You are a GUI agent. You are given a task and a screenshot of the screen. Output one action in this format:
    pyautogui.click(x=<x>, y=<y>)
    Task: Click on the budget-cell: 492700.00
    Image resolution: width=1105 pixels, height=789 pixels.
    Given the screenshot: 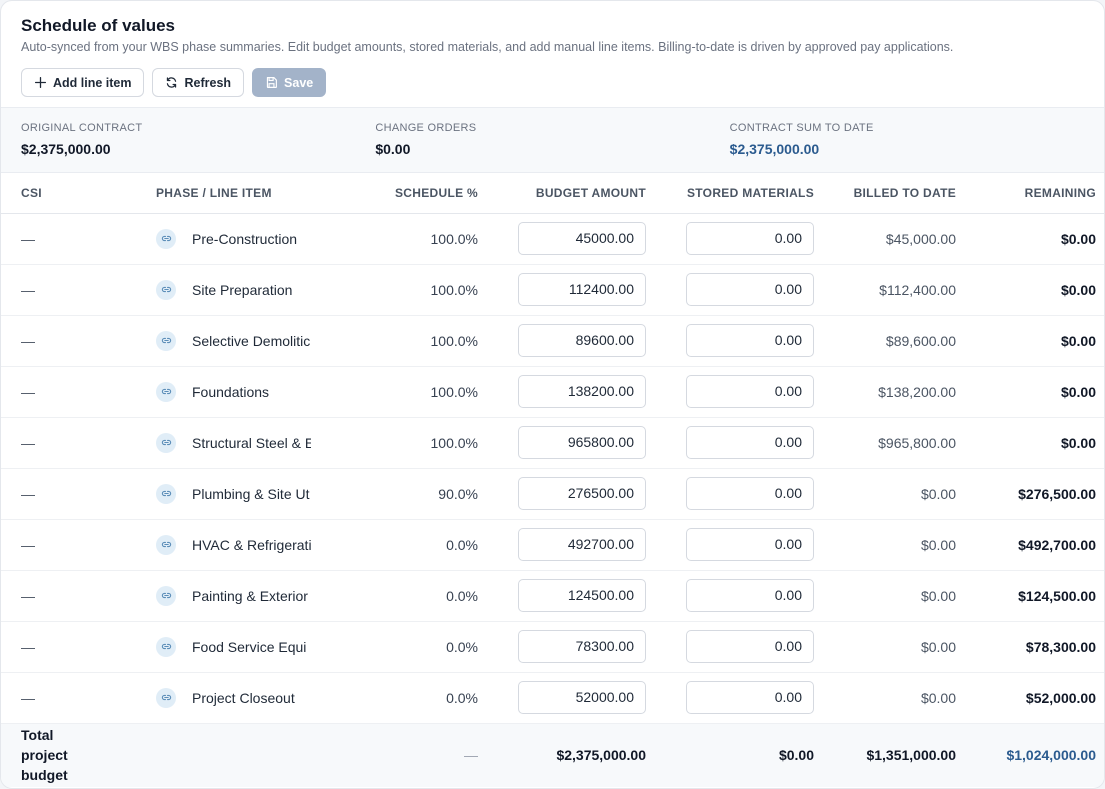 What is the action you would take?
    pyautogui.click(x=572, y=545)
    